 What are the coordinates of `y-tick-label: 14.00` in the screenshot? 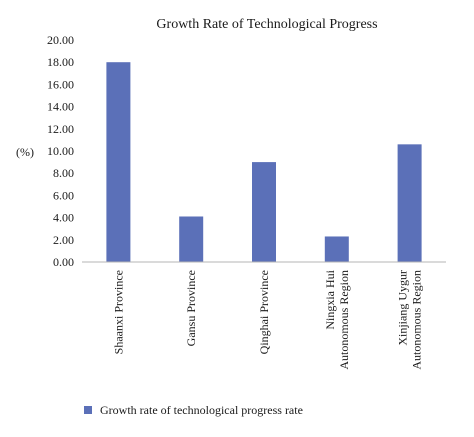 It's located at (60, 107).